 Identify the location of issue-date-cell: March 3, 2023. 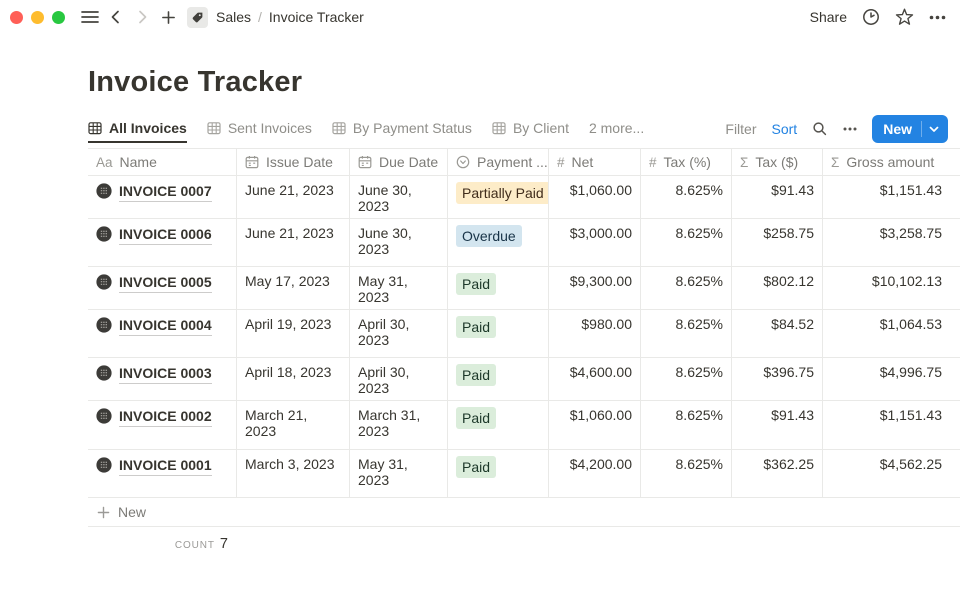
(293, 473).